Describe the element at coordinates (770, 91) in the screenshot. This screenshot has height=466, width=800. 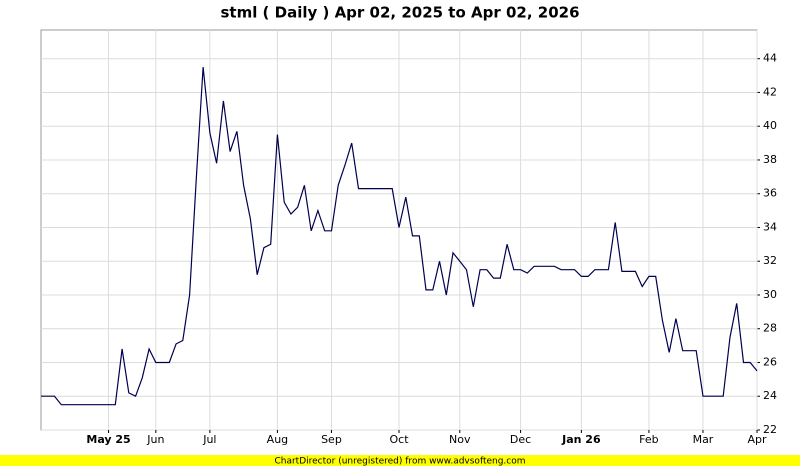
I see `y-tick-label: 42` at that location.